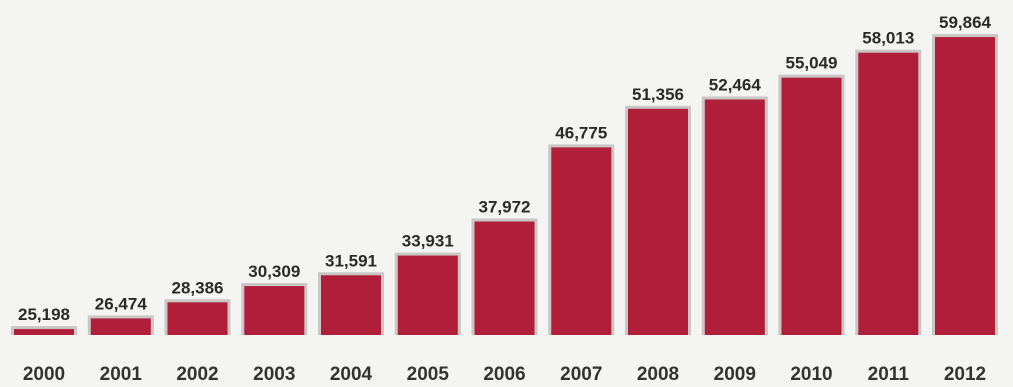 This screenshot has width=1013, height=387. What do you see at coordinates (351, 305) in the screenshot?
I see `bar-2004` at bounding box center [351, 305].